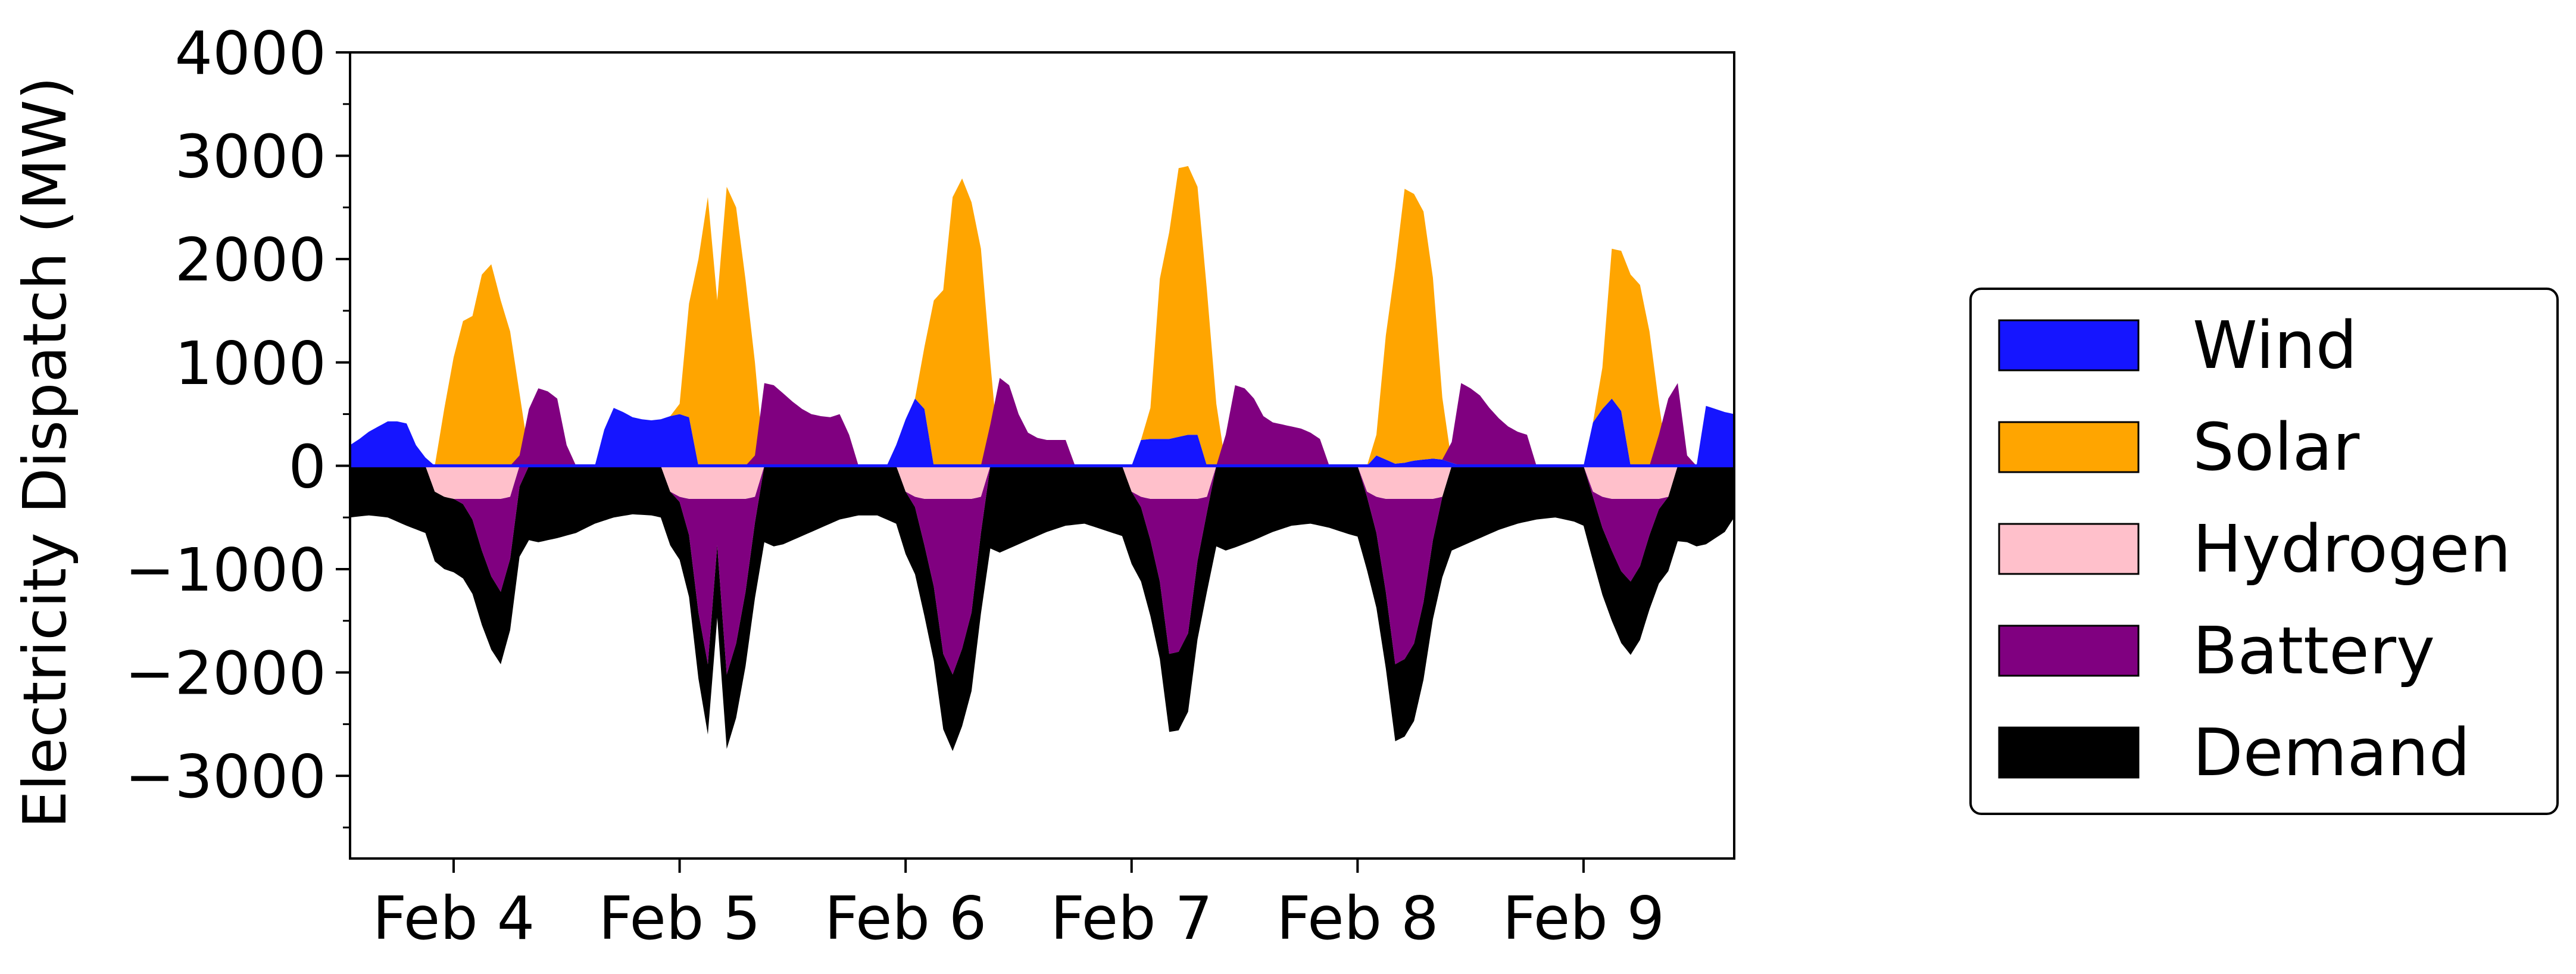  Describe the element at coordinates (251, 53) in the screenshot. I see `y-tick-label: 4000` at that location.